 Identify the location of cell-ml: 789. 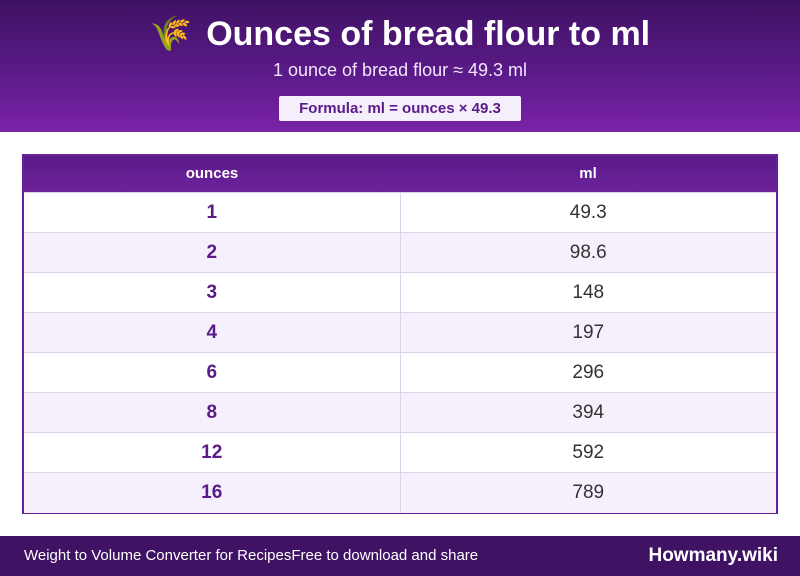
(588, 492).